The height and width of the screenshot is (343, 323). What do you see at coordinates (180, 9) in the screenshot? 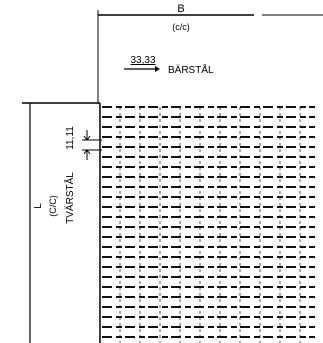
I see `width-symbol: B` at bounding box center [180, 9].